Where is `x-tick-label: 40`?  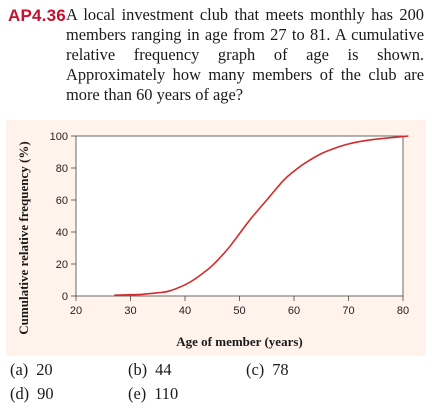 x-tick-label: 40 is located at coordinates (185, 311).